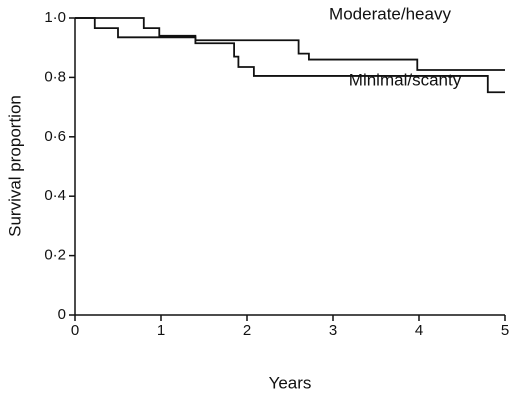 The height and width of the screenshot is (401, 524). Describe the element at coordinates (62, 314) in the screenshot. I see `y-tick-label: 0` at that location.